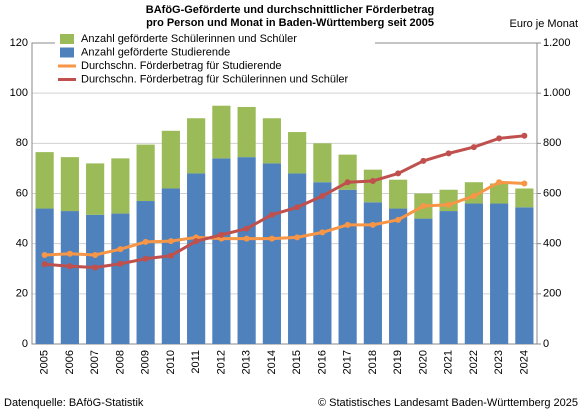 This screenshot has height=410, width=581. Describe the element at coordinates (19, 93) in the screenshot. I see `y-tick-label: 100` at that location.